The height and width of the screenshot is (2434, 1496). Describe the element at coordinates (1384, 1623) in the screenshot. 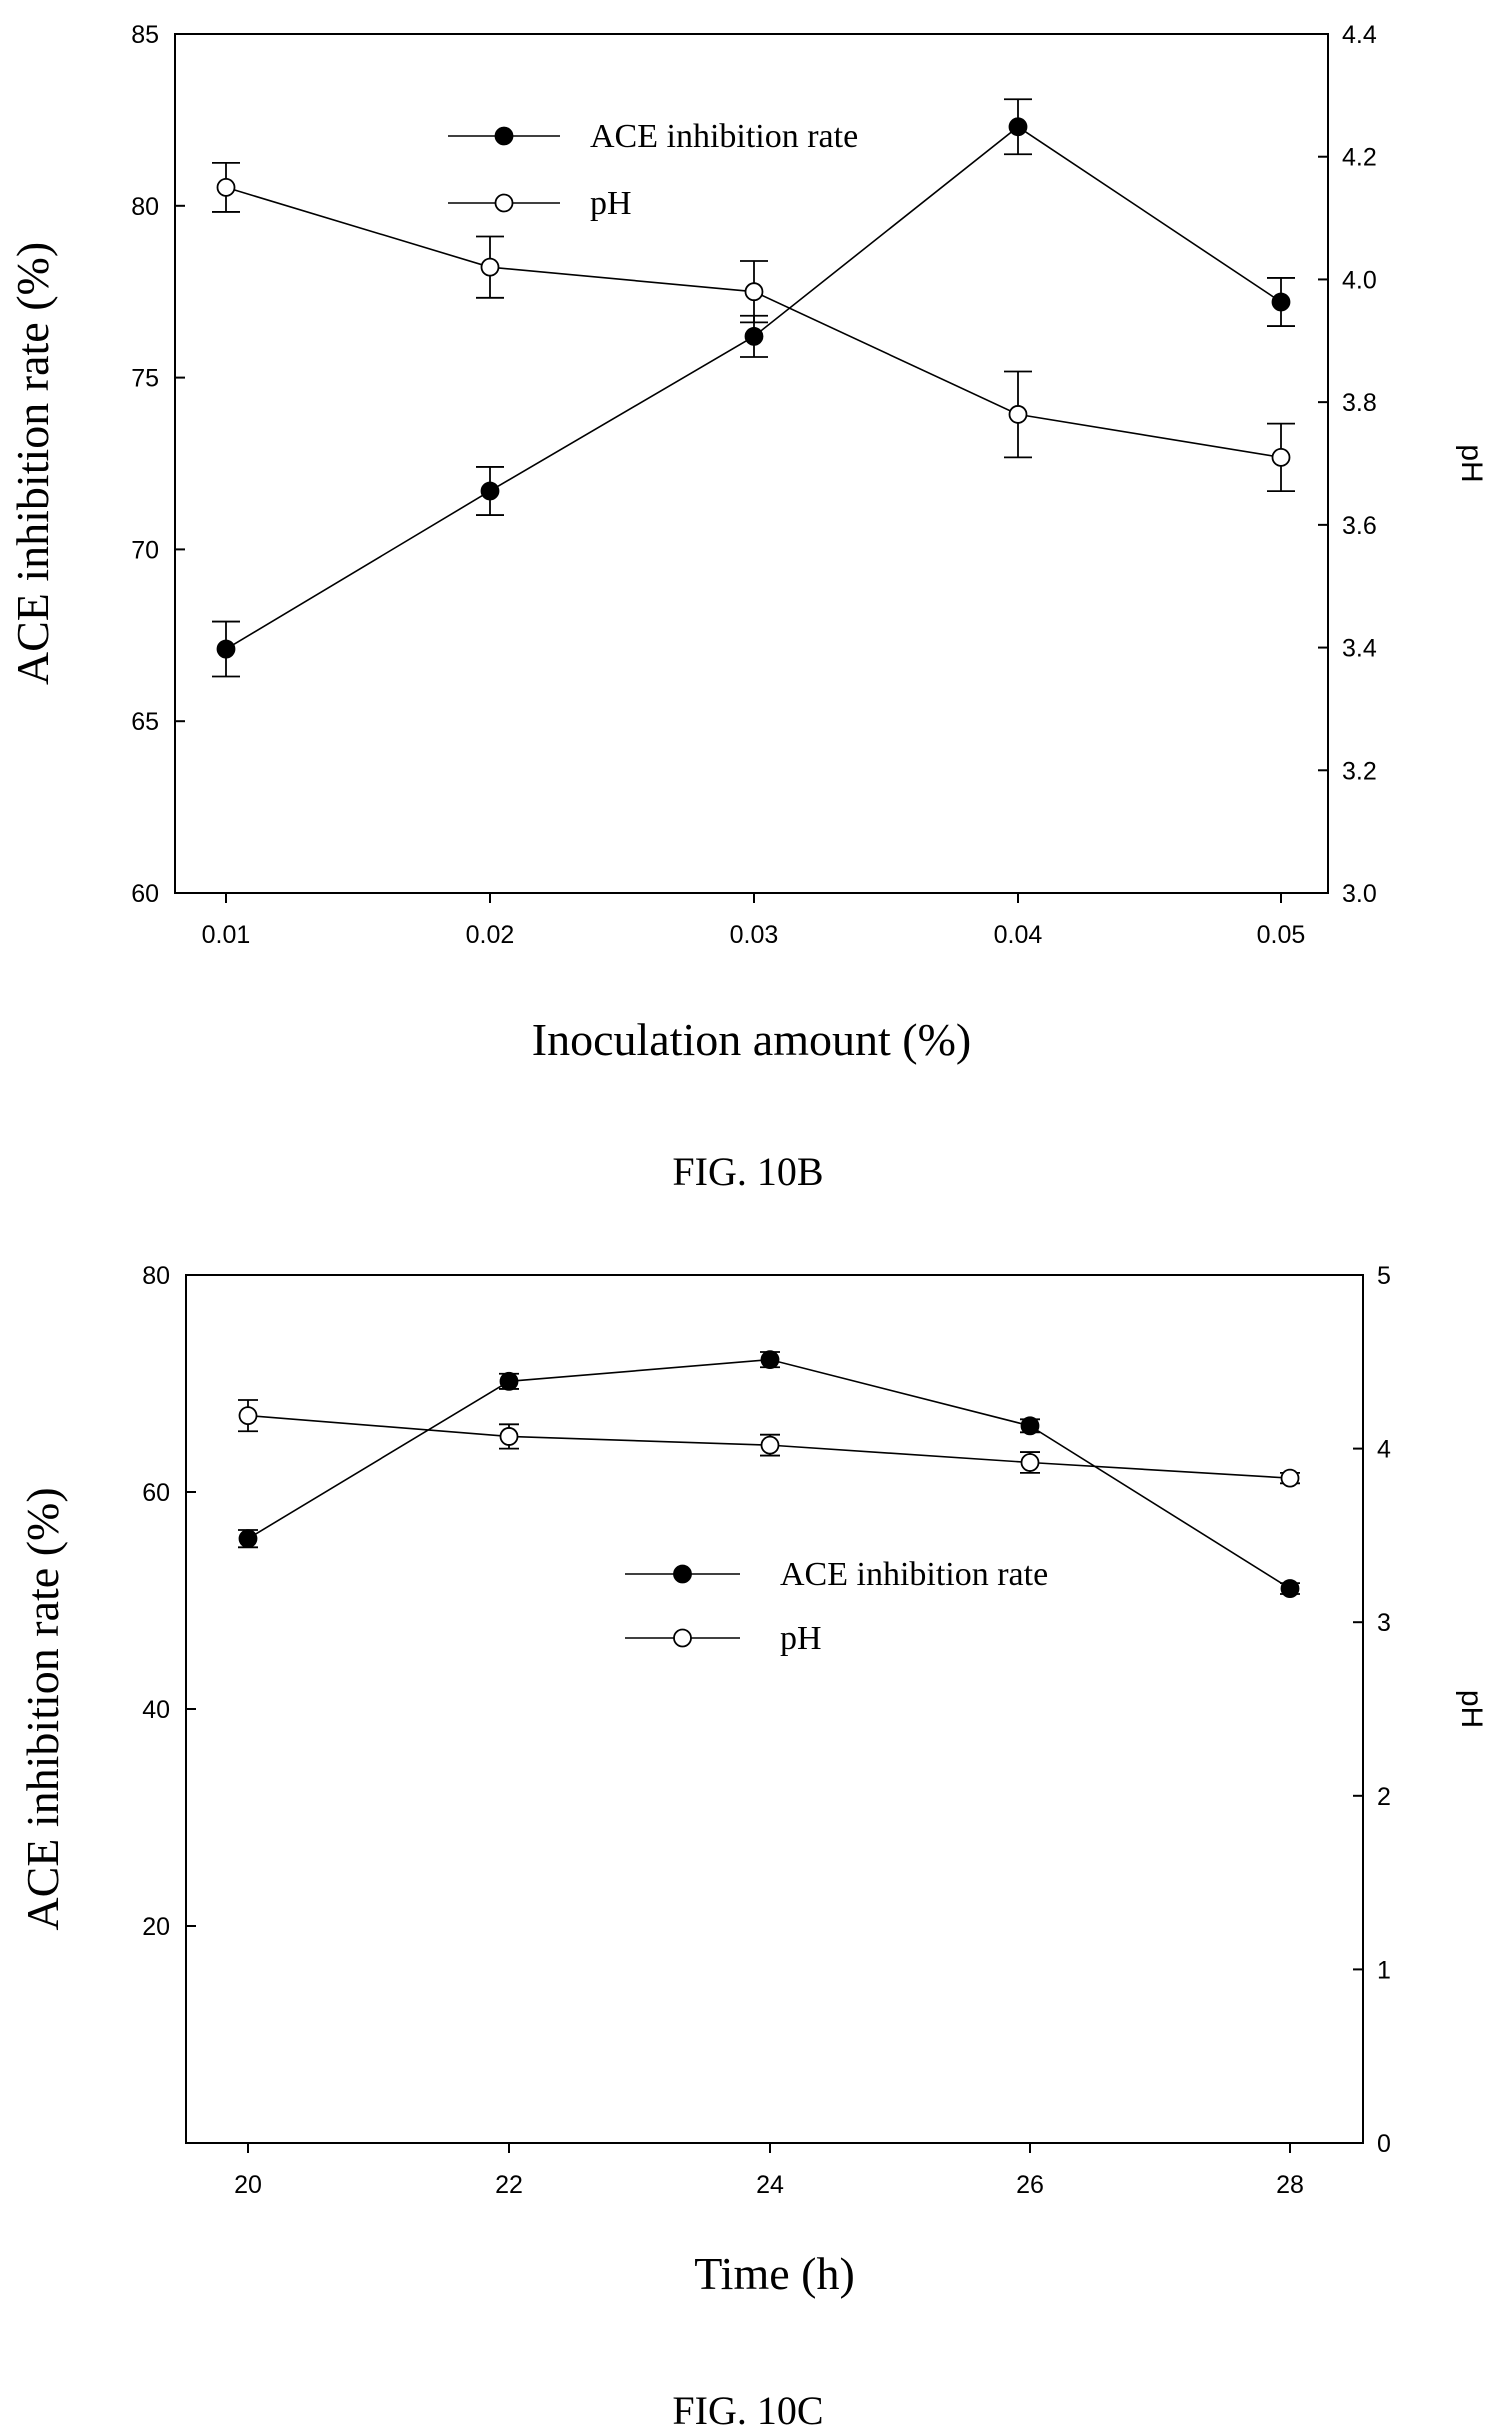

I see `right-y-tick-label: 3` at that location.